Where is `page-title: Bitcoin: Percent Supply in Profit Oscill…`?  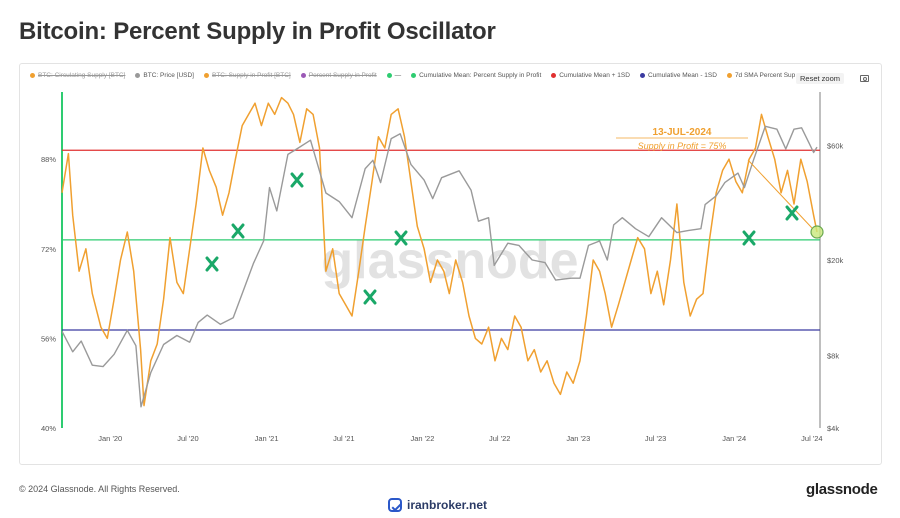 page-title: Bitcoin: Percent Supply in Profit Oscill… is located at coordinates (257, 31).